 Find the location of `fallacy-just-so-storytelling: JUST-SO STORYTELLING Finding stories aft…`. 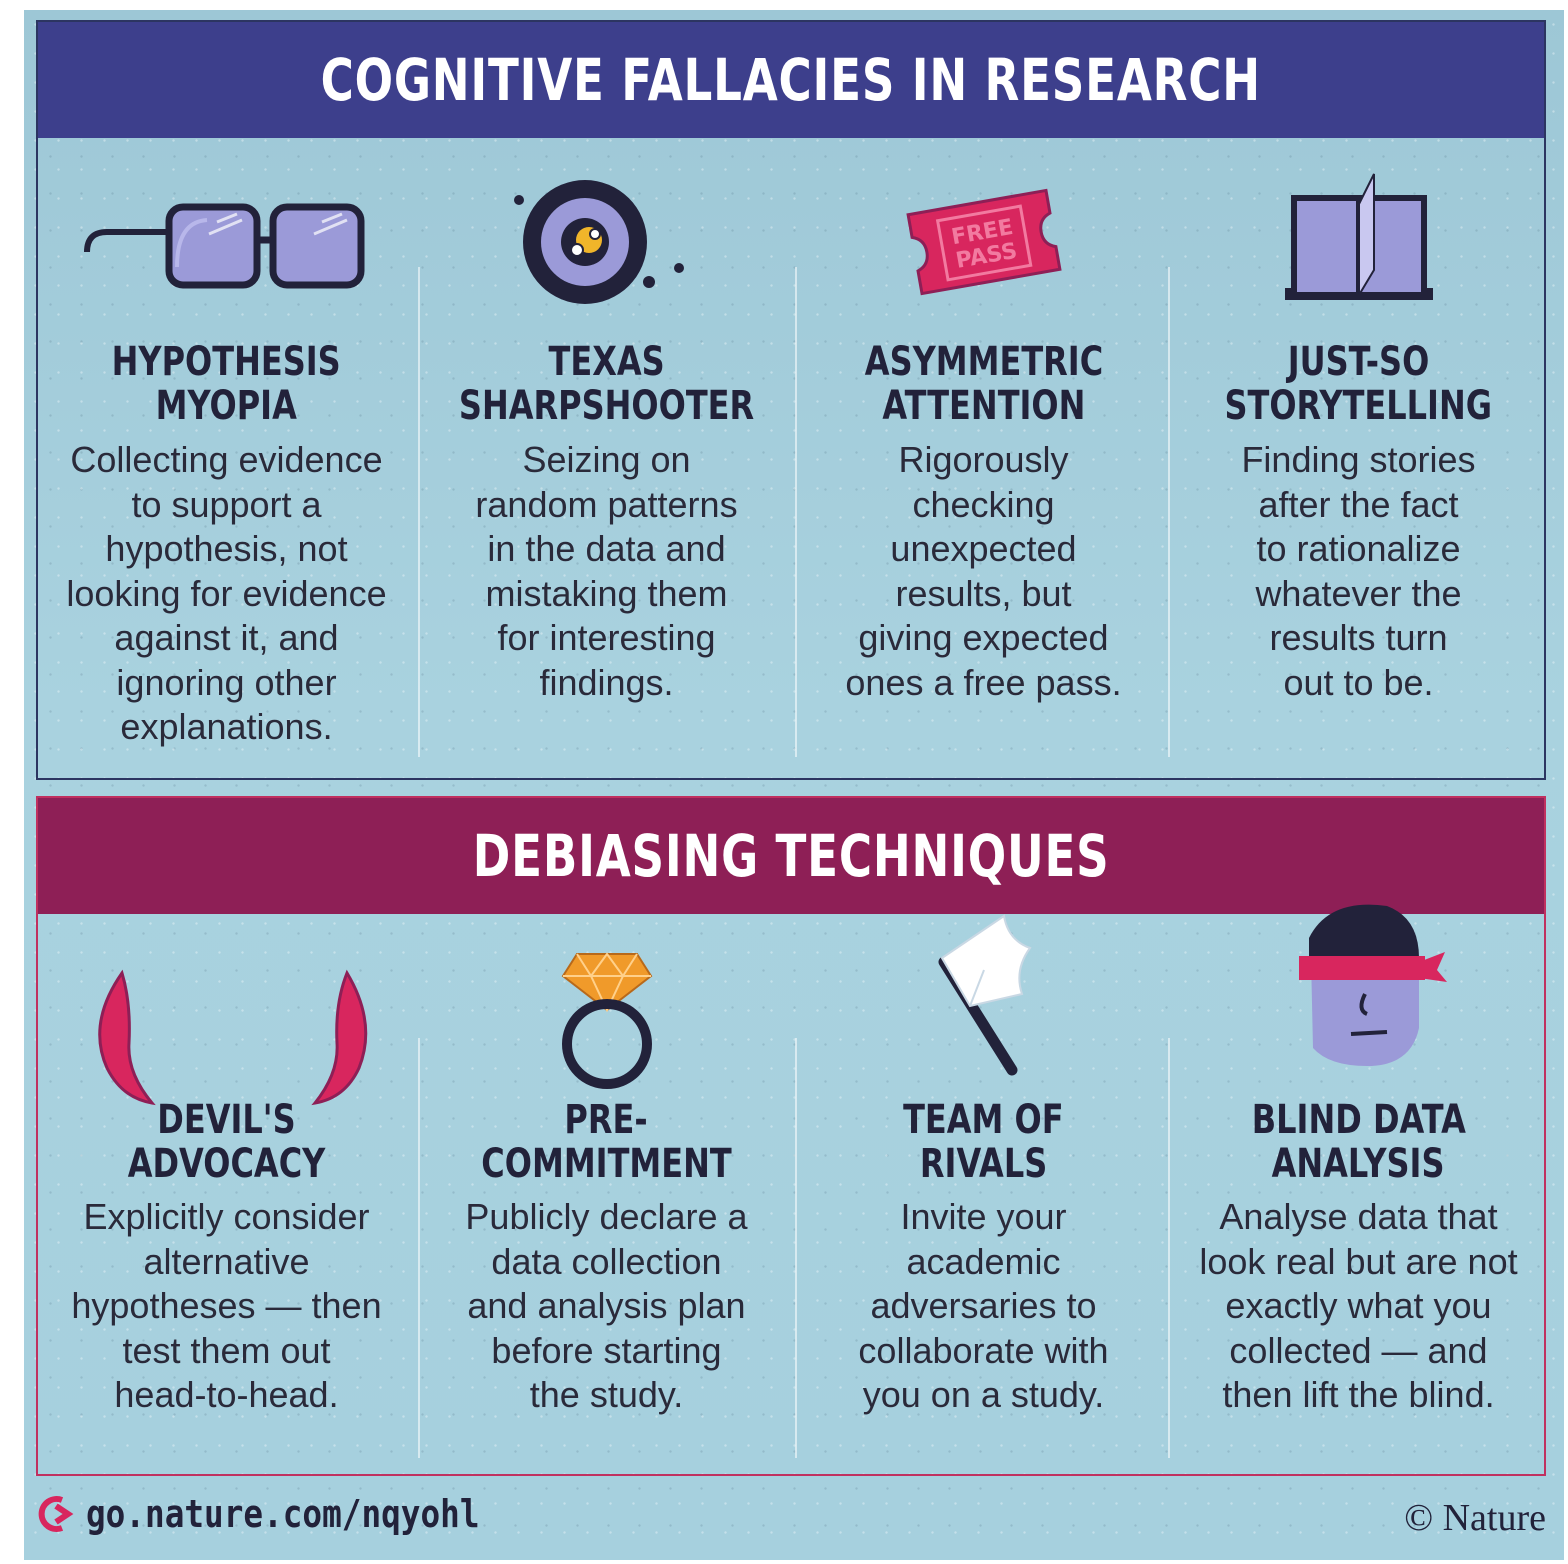

fallacy-just-so-storytelling: JUST-SO STORYTELLING Finding stories aft… is located at coordinates (1358, 402).